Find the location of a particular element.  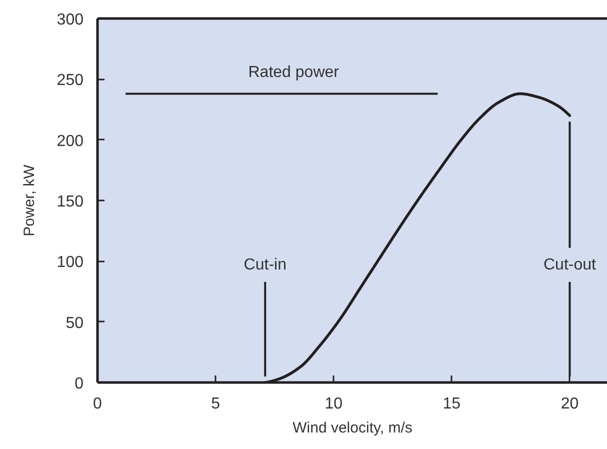

ref-line-label: Cut-out is located at coordinates (570, 265).